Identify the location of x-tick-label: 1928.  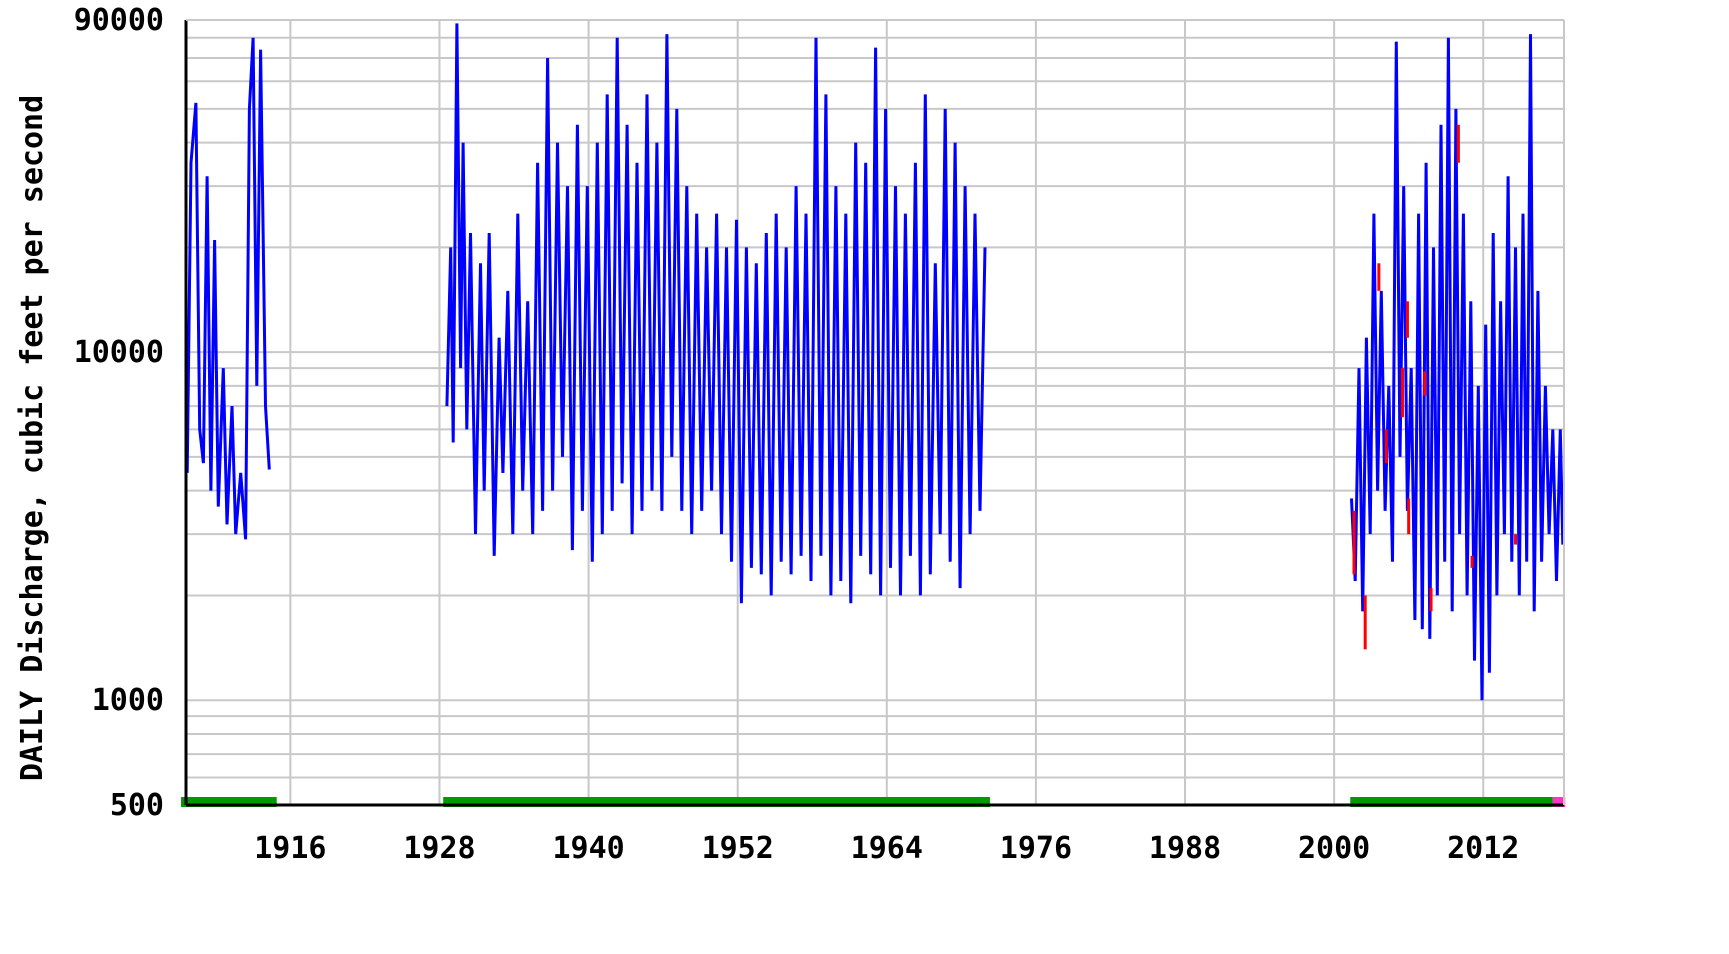
(439, 848).